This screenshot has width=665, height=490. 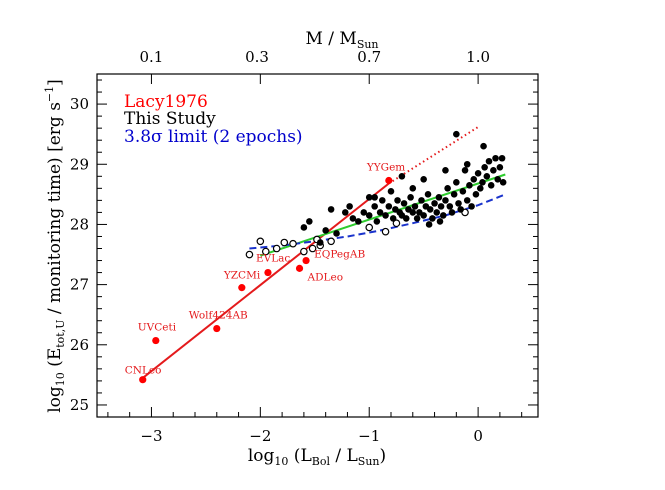 What do you see at coordinates (341, 40) in the screenshot?
I see `top-axis-title: M / MSun` at bounding box center [341, 40].